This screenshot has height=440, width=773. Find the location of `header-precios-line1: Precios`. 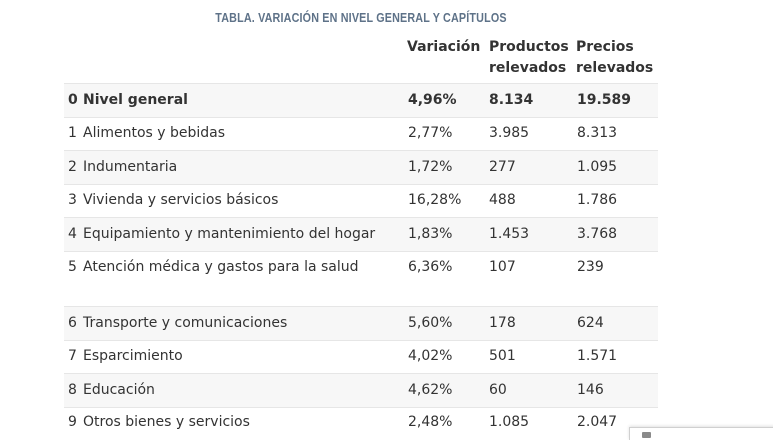

header-precios-line1: Precios is located at coordinates (605, 47).